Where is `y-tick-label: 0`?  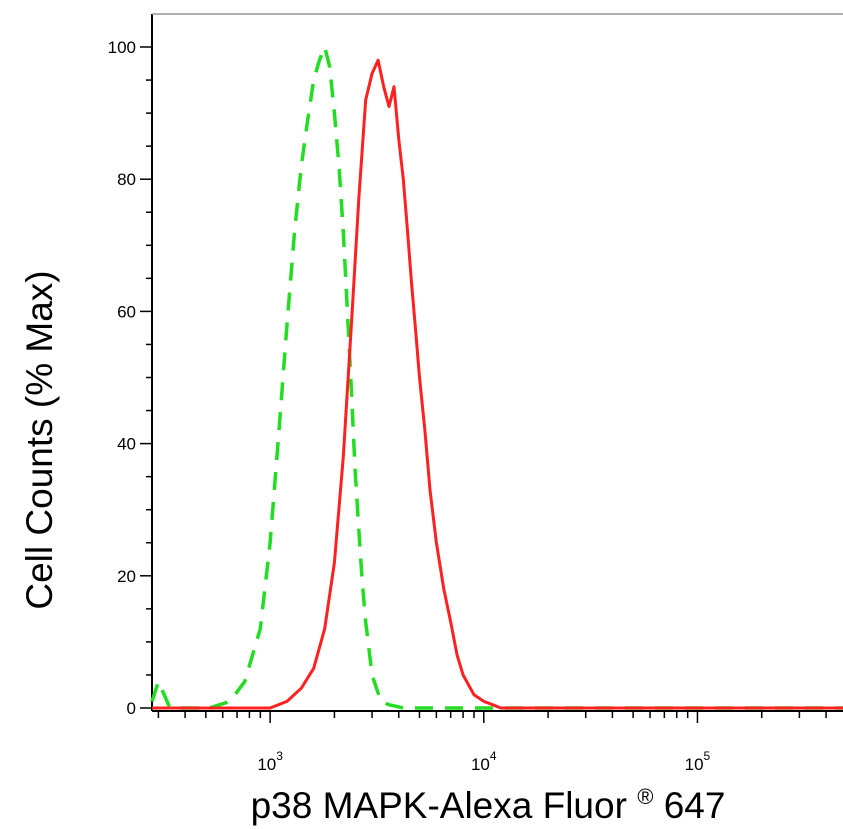
y-tick-label: 0 is located at coordinates (131, 708).